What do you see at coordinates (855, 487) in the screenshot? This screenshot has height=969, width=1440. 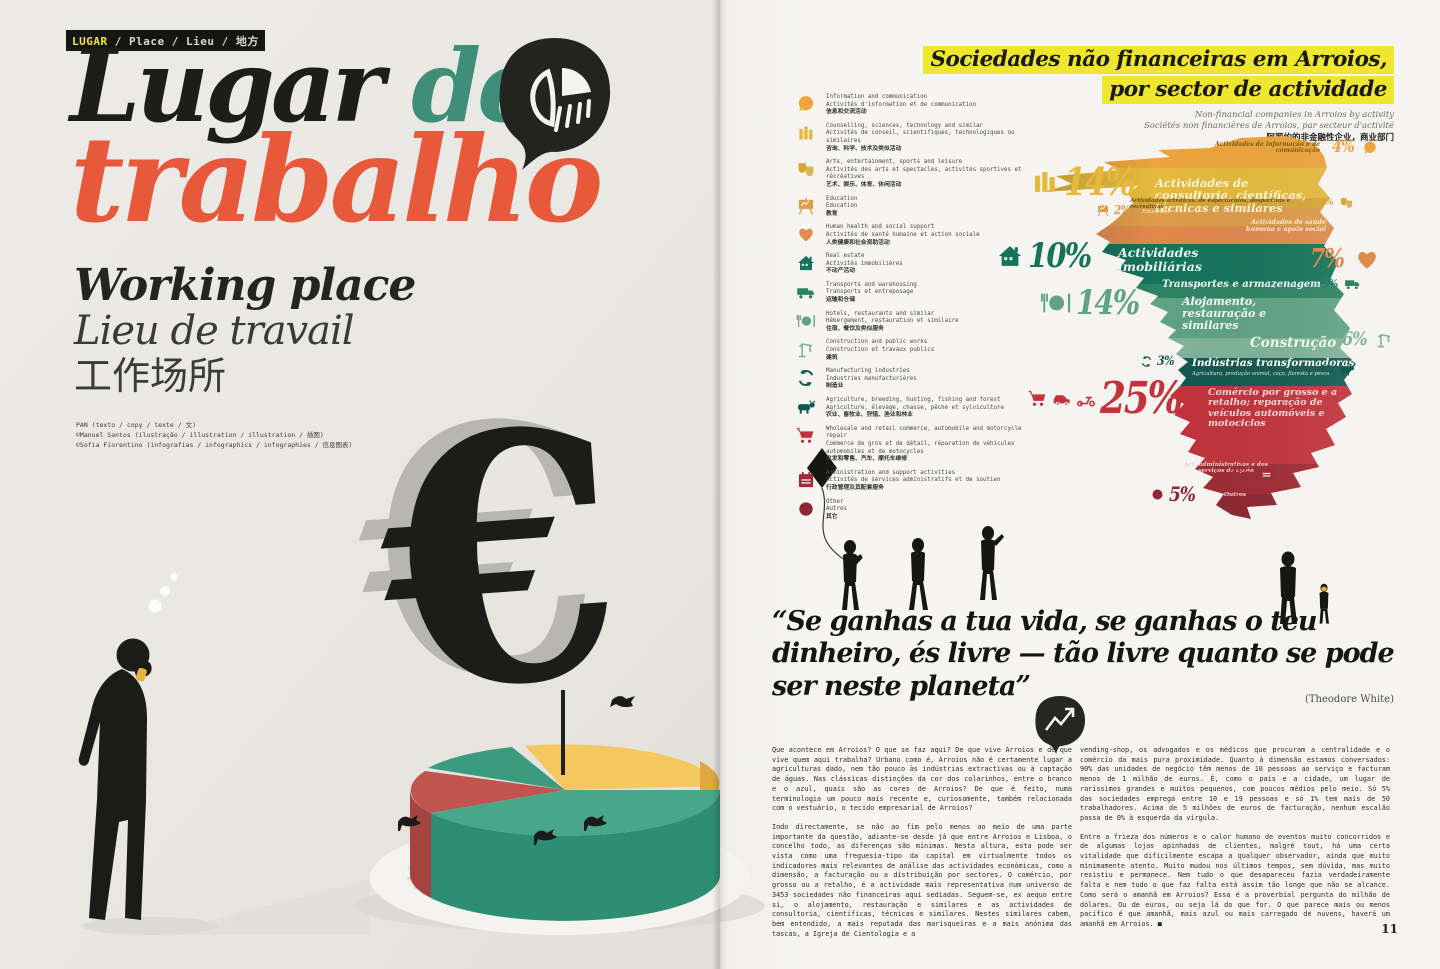 I see `legend-label-zh: 行政管理及其配套服务` at bounding box center [855, 487].